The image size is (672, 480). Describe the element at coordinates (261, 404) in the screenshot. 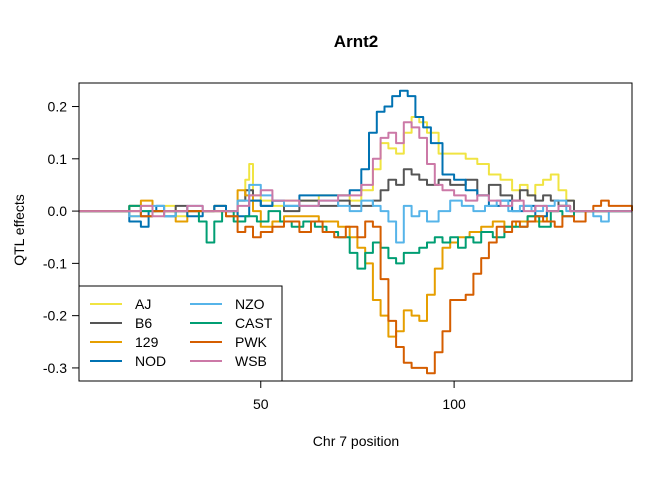

I see `x-tick-label: 50` at that location.